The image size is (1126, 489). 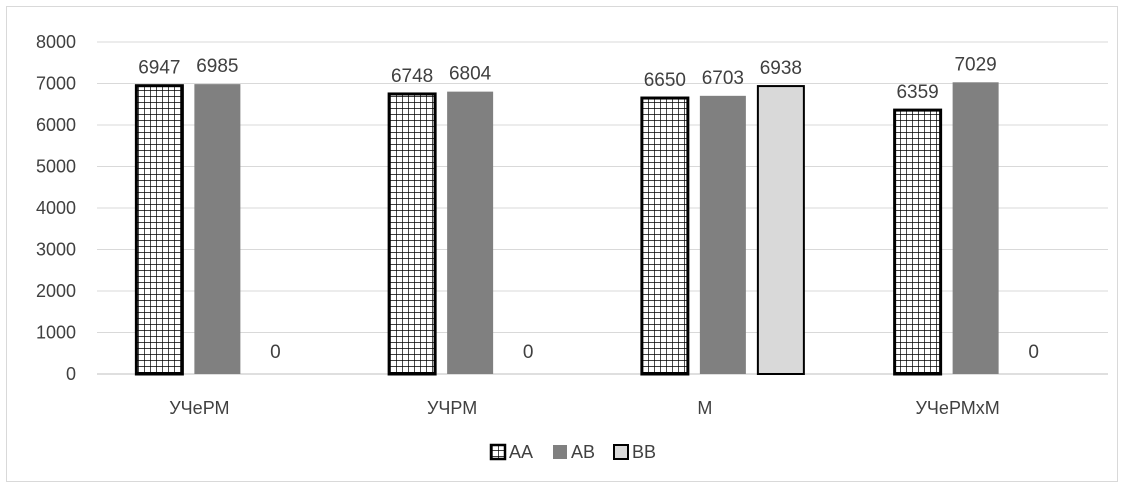 I want to click on legend-swatch-ab, so click(x=560, y=452).